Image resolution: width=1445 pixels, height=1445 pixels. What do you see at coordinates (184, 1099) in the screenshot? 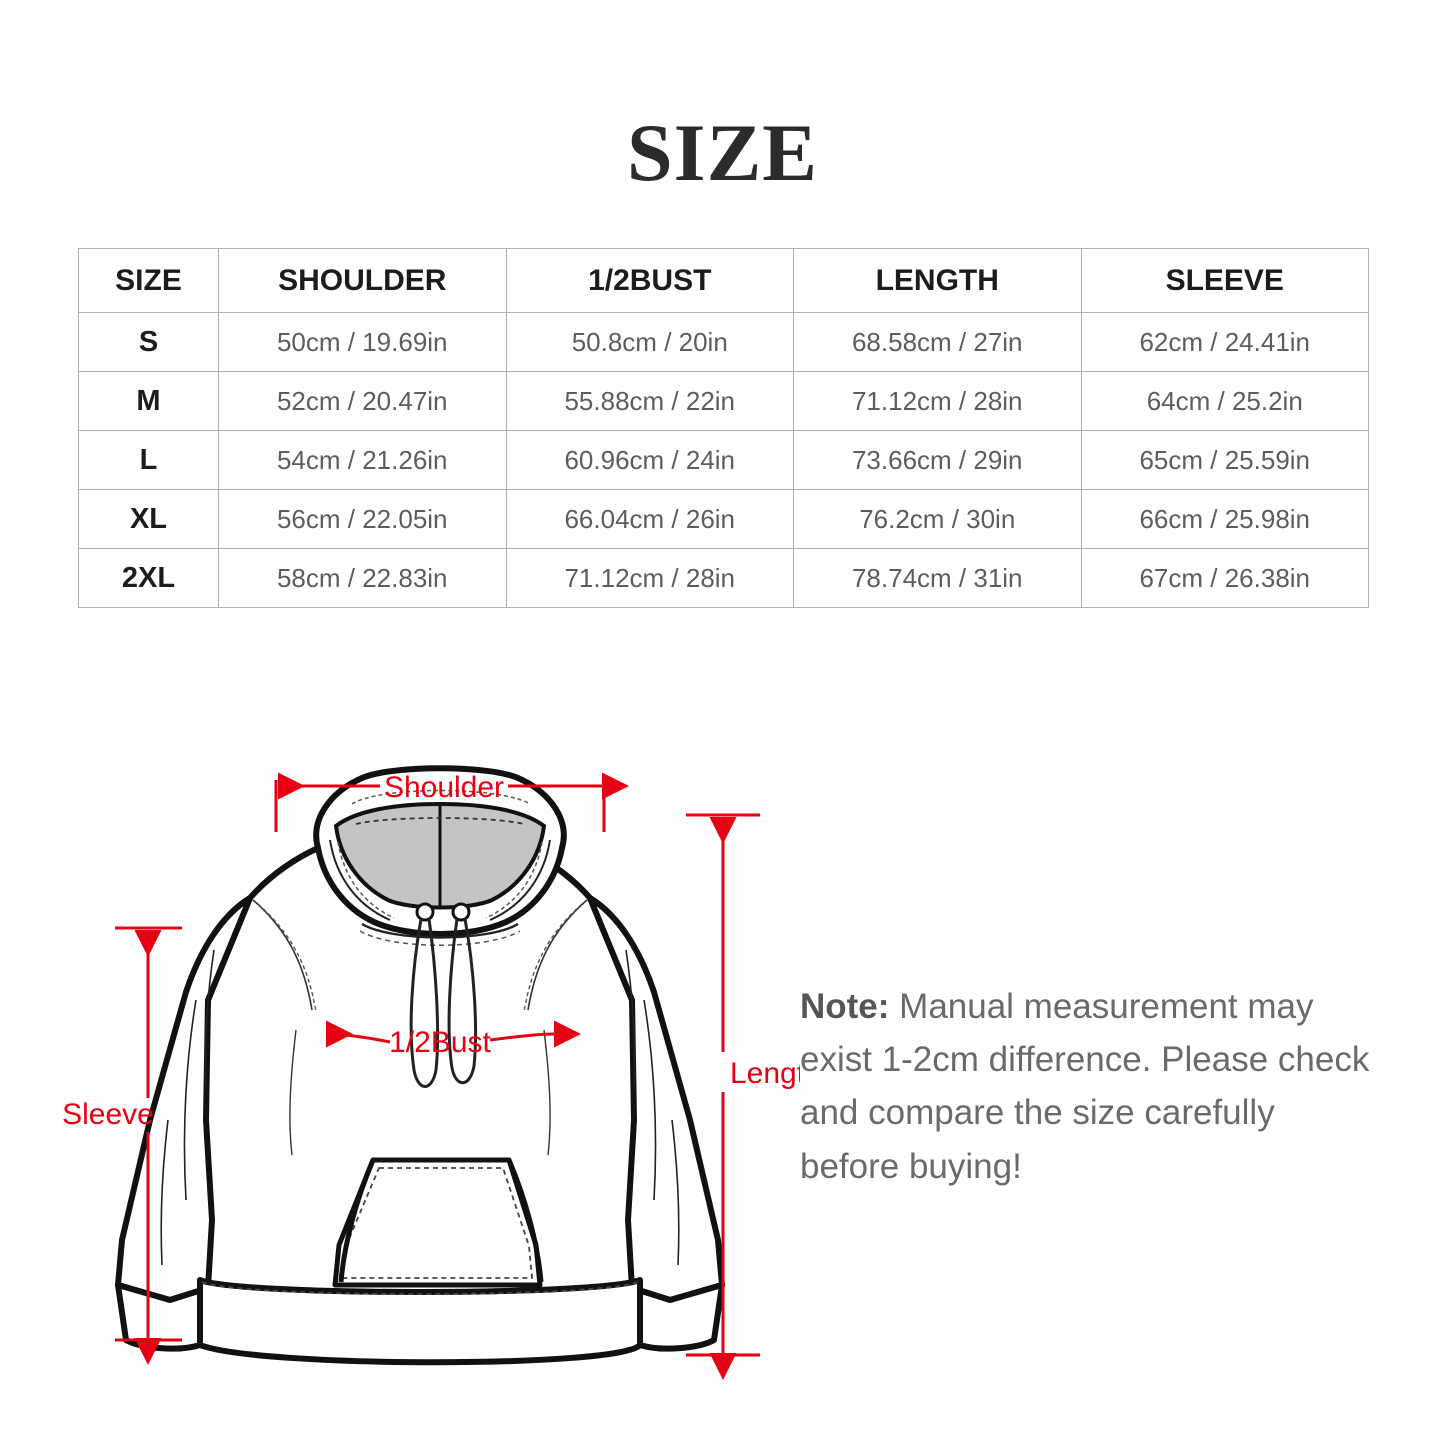
I see `left-sleeve` at bounding box center [184, 1099].